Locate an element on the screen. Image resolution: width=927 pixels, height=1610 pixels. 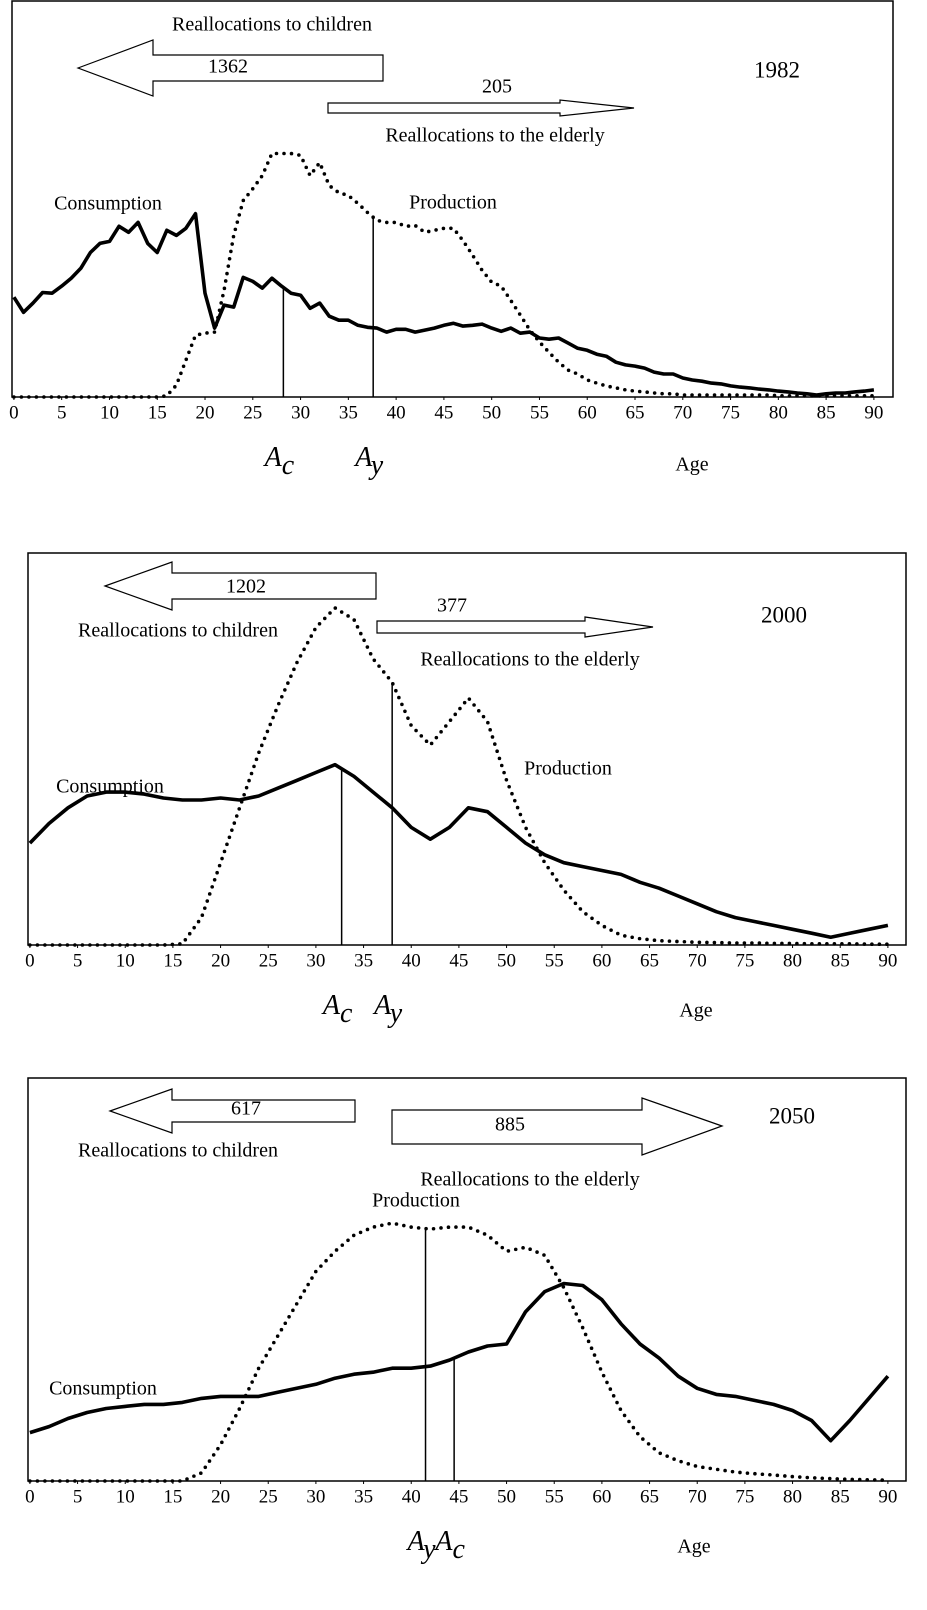
x-tick-label: 35 is located at coordinates (363, 960).